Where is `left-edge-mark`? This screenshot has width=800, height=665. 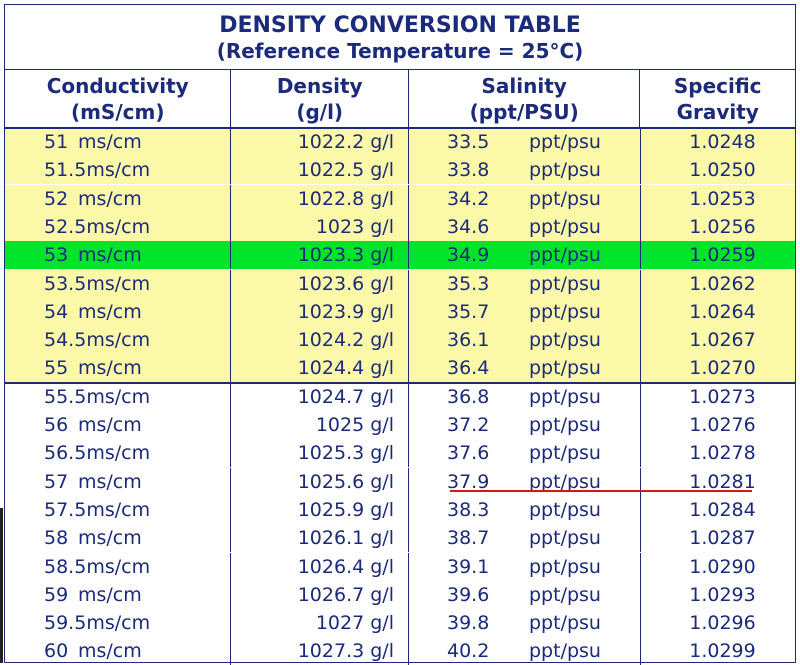 left-edge-mark is located at coordinates (1, 585).